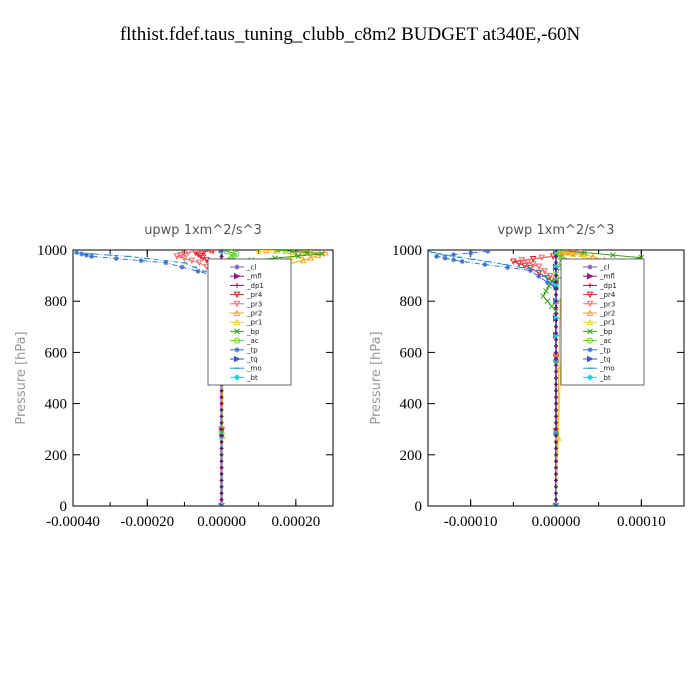 The image size is (700, 700). Describe the element at coordinates (407, 251) in the screenshot. I see `y-tick-label: 1000` at that location.